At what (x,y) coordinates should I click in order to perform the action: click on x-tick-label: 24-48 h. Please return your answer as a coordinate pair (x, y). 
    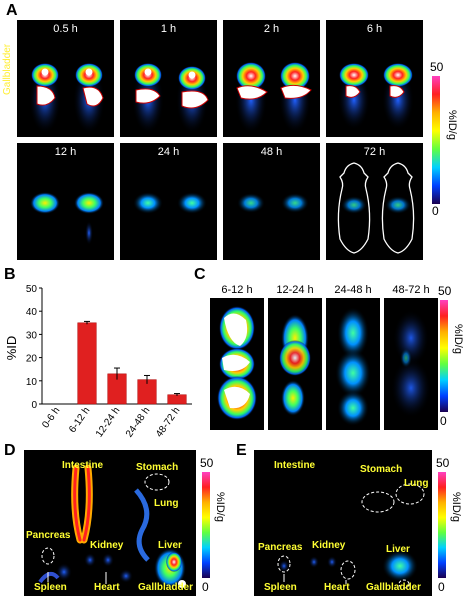
    Looking at the image, I should click on (138, 422).